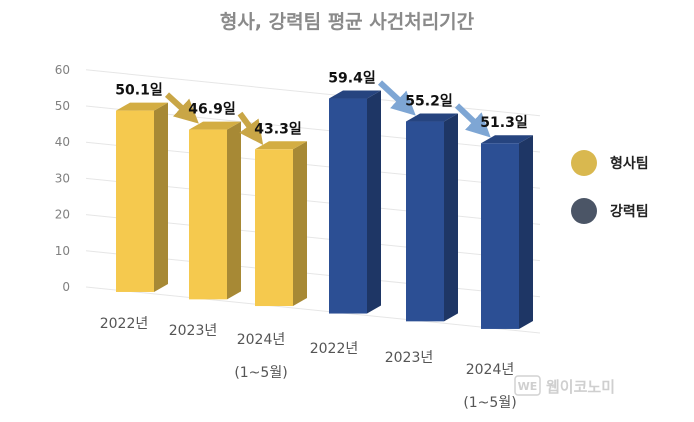 The height and width of the screenshot is (422, 694). What do you see at coordinates (62, 106) in the screenshot?
I see `y-tick-label: 50` at bounding box center [62, 106].